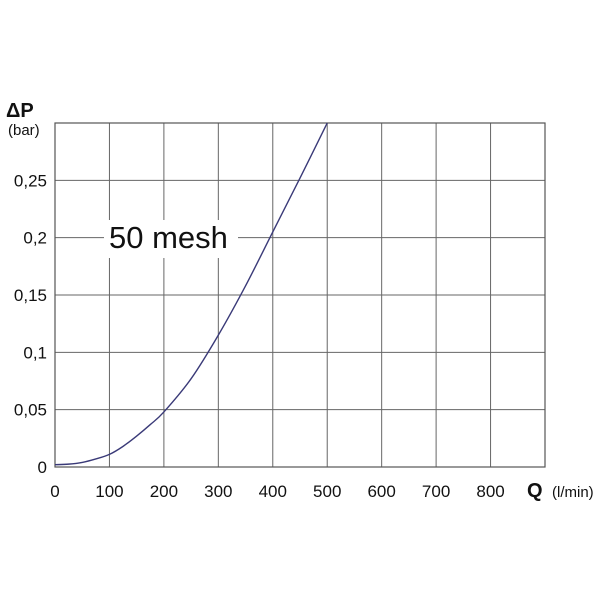  What do you see at coordinates (54, 491) in the screenshot?
I see `x-tick-label-0: 0` at bounding box center [54, 491].